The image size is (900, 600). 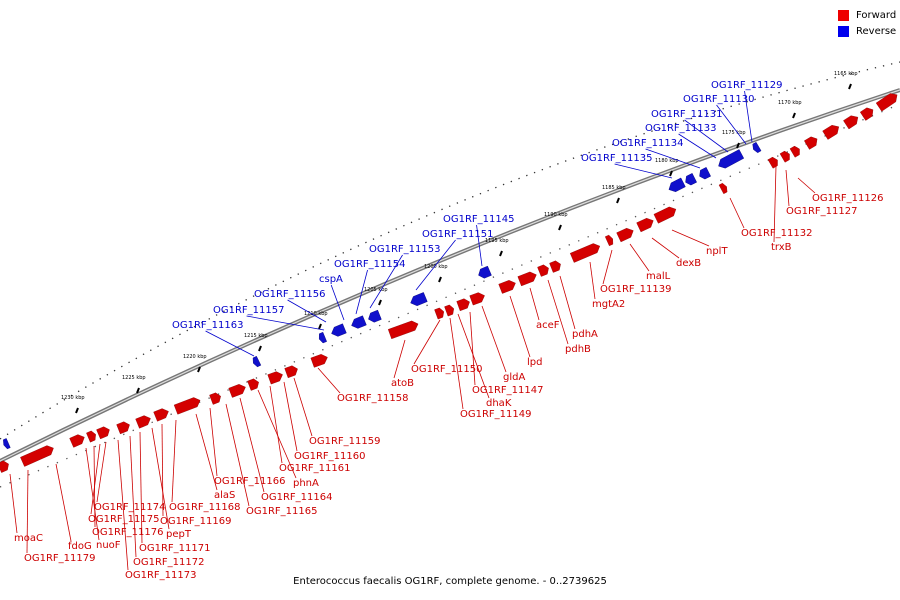 What do you see at coordinates (256, 336) in the screenshot?
I see `tick-label-1215-kbp: 1215 kbp` at bounding box center [256, 336].